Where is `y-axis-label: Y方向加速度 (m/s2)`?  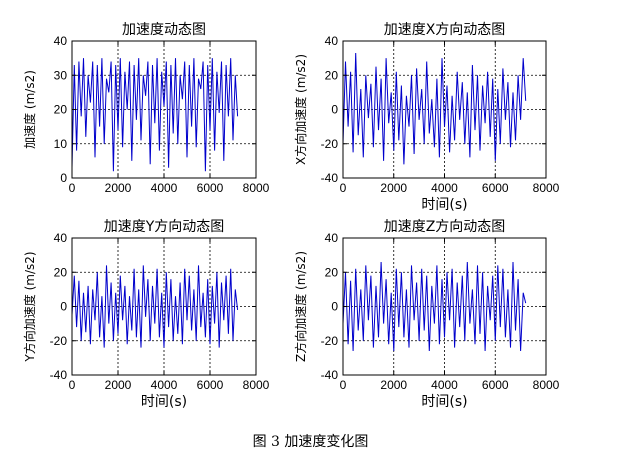
y-axis-label: Y方向加速度 (m/s2) is located at coordinates (29, 306).